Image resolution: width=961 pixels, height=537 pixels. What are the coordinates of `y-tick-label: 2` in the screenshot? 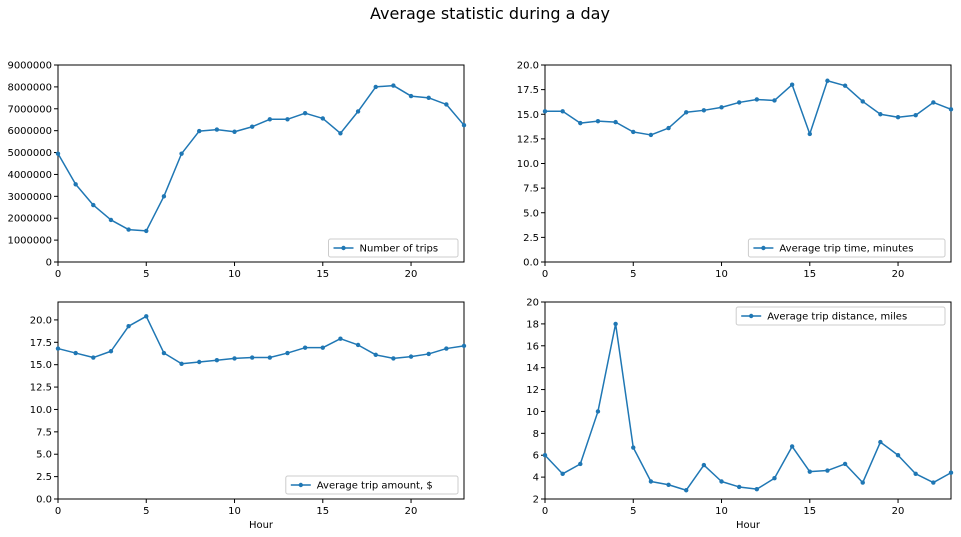 It's located at (536, 500).